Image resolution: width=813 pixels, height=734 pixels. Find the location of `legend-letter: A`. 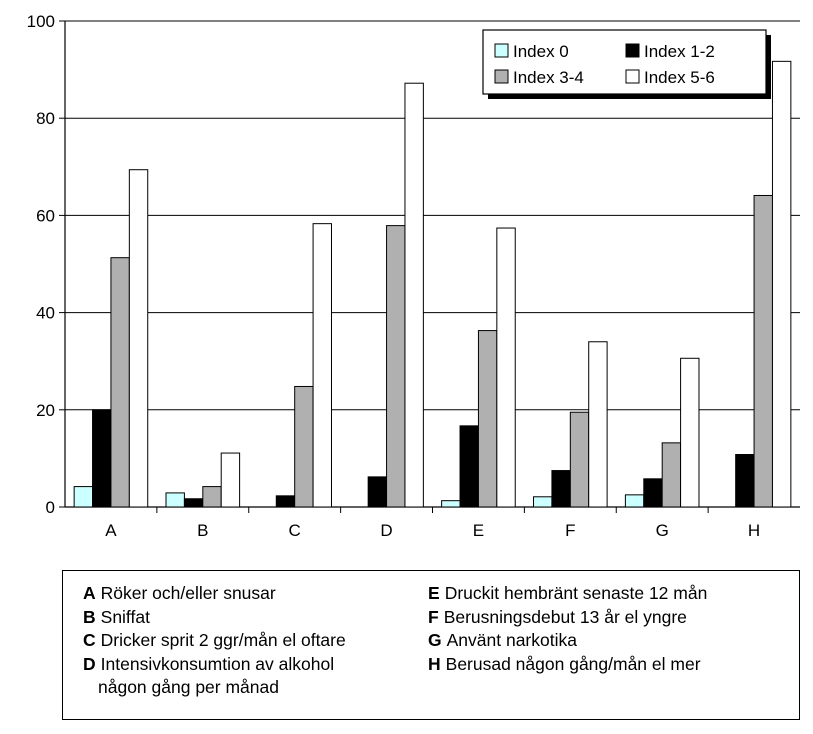

legend-letter: A is located at coordinates (89, 593).